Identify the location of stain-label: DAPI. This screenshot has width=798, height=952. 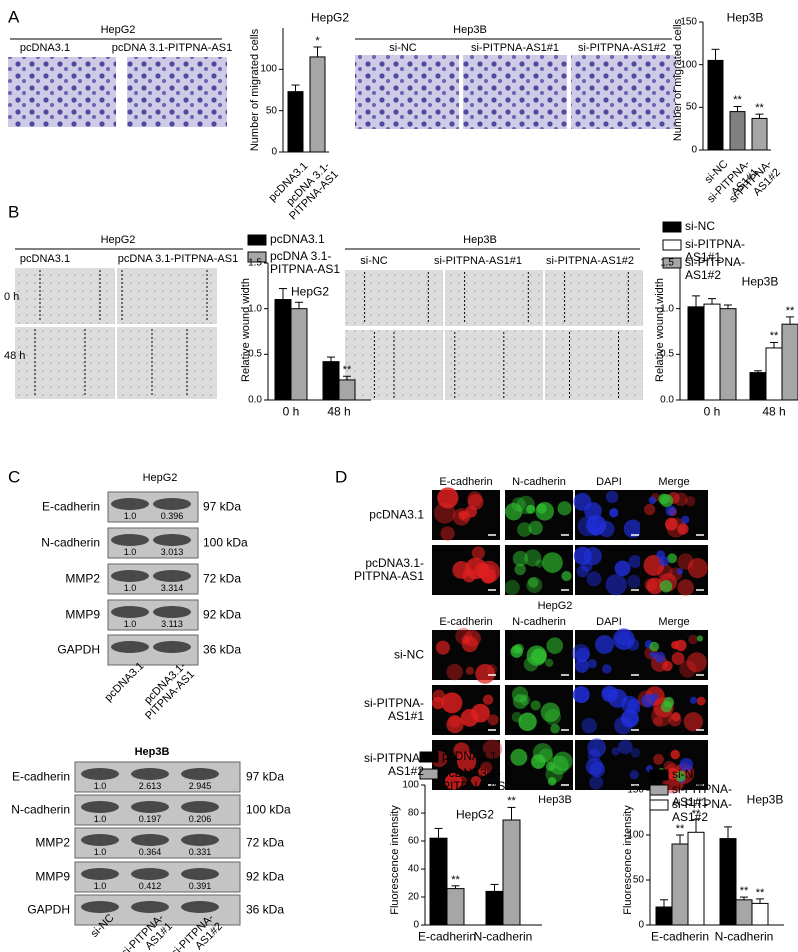
(609, 621).